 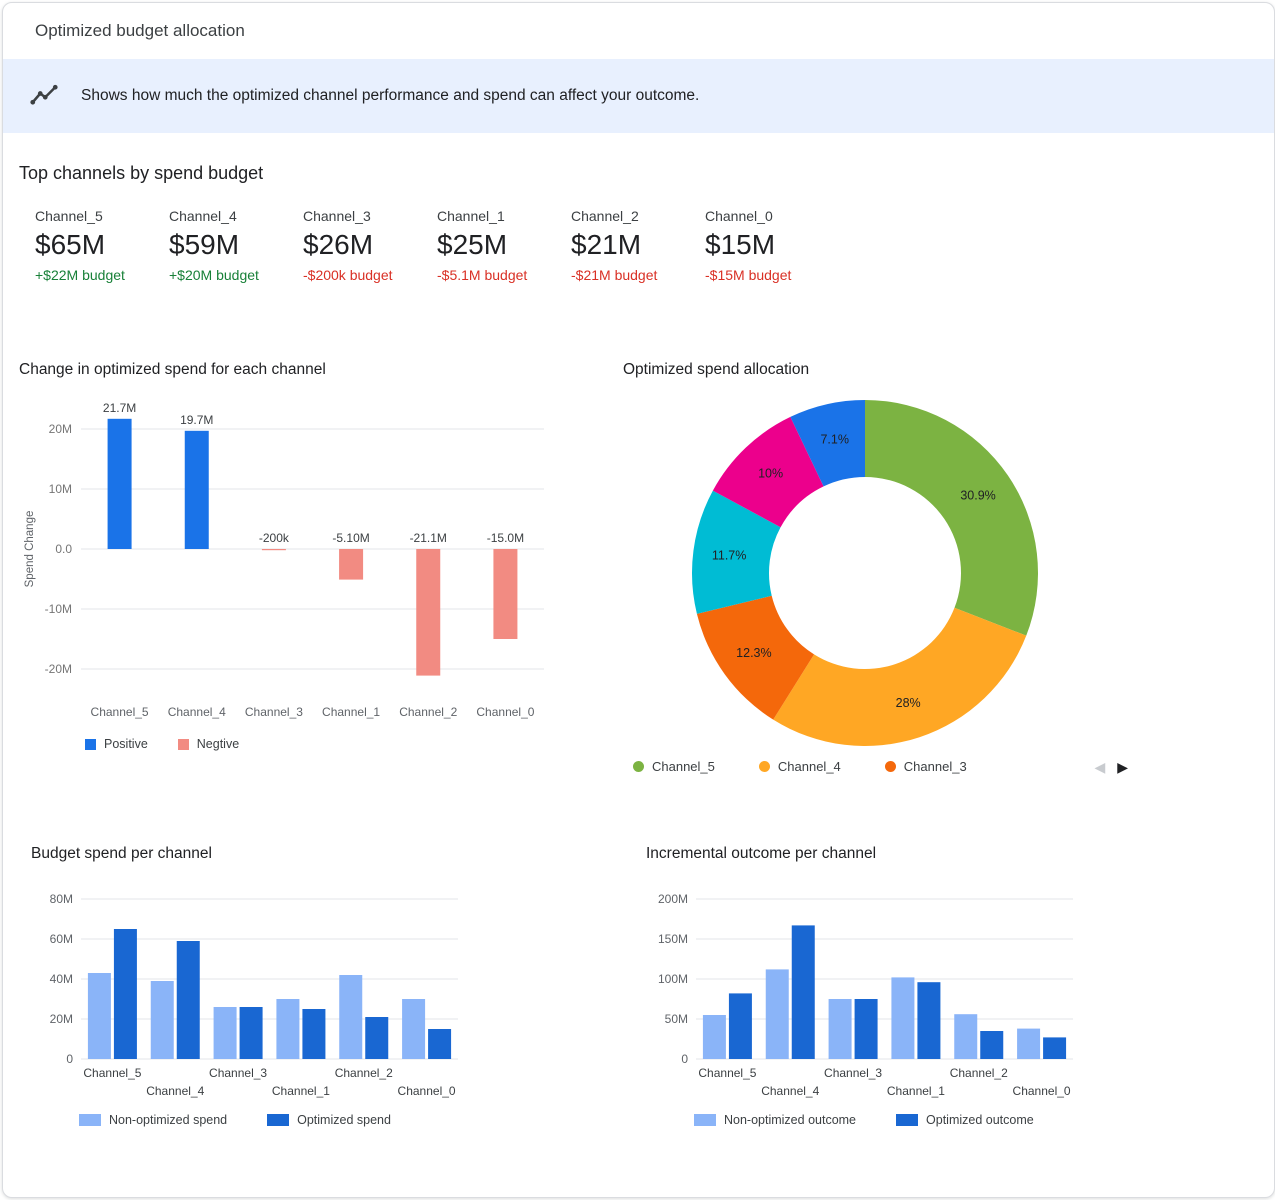 I want to click on budget-spend-legend: Non-optimized spend Optimized spend, so click(x=315, y=1120).